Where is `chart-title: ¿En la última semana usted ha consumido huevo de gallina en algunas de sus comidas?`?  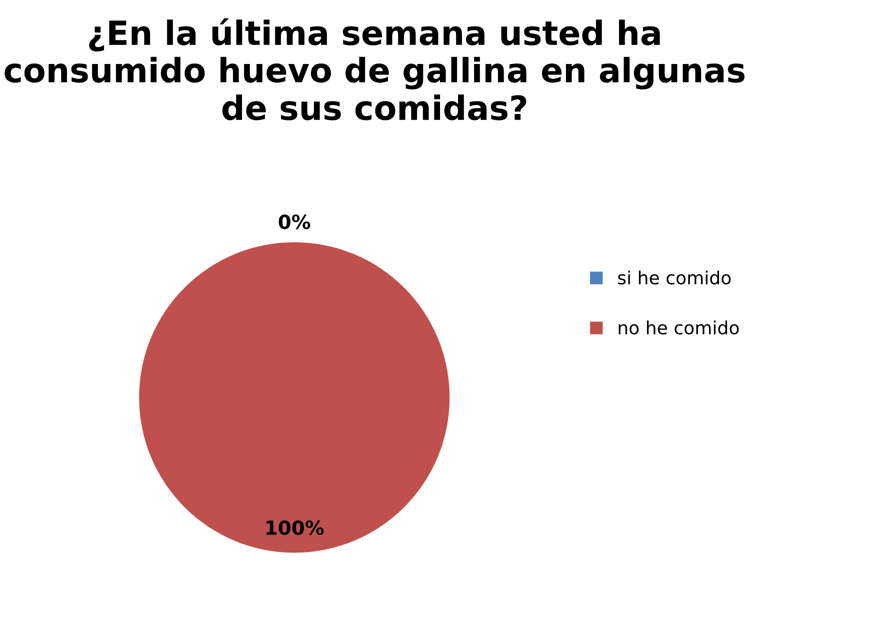
chart-title: ¿En la última semana usted ha consumido huevo de gallina en algunas de sus comidas? is located at coordinates (374, 69).